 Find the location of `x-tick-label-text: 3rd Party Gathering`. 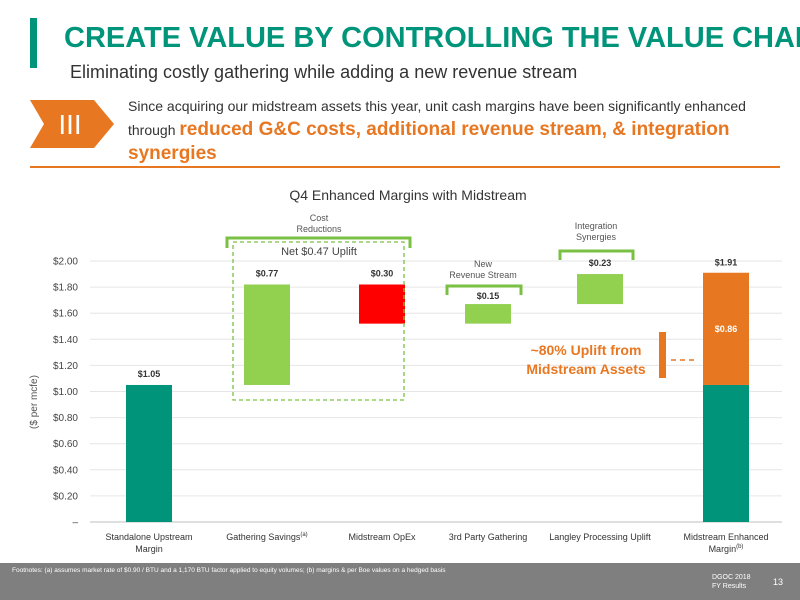

x-tick-label-text: 3rd Party Gathering is located at coordinates (488, 537).